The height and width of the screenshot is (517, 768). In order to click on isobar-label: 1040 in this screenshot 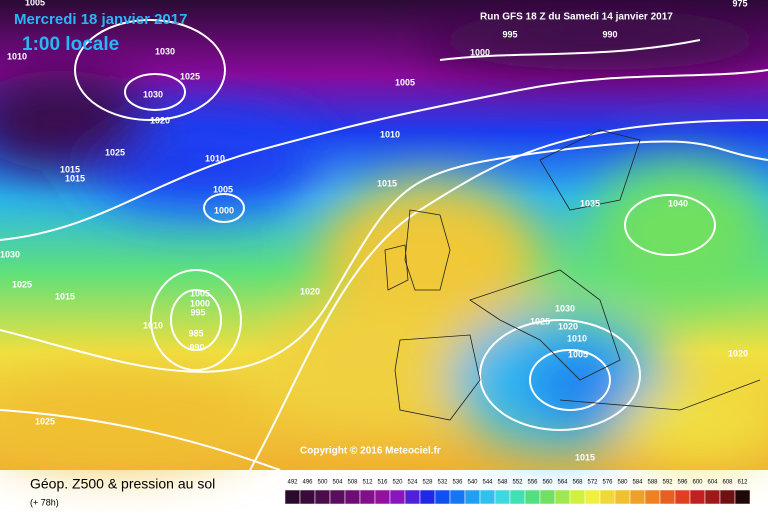, I will do `click(678, 203)`.